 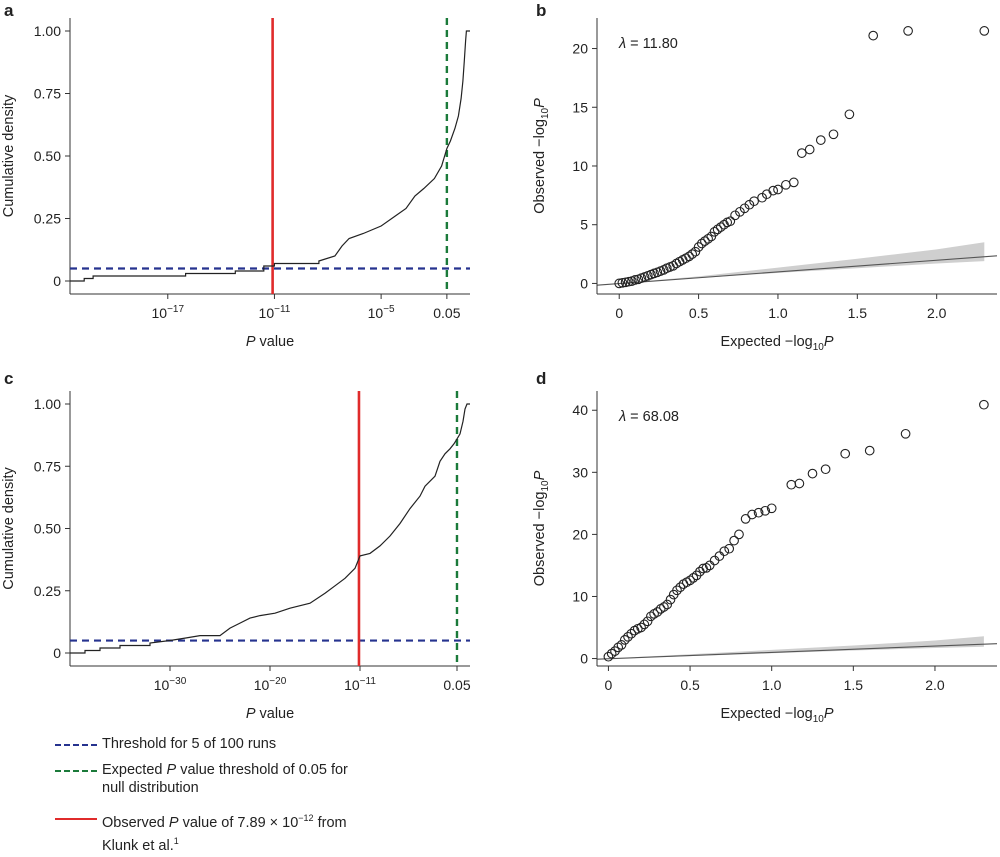 I want to click on cdf-series-line, so click(x=270, y=528).